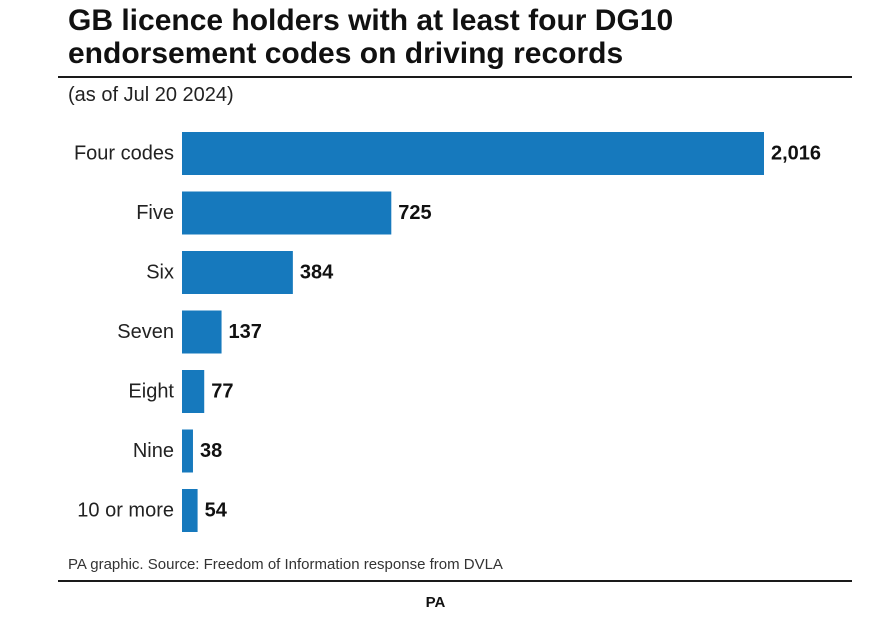  Describe the element at coordinates (455, 581) in the screenshot. I see `footer-divider` at that location.